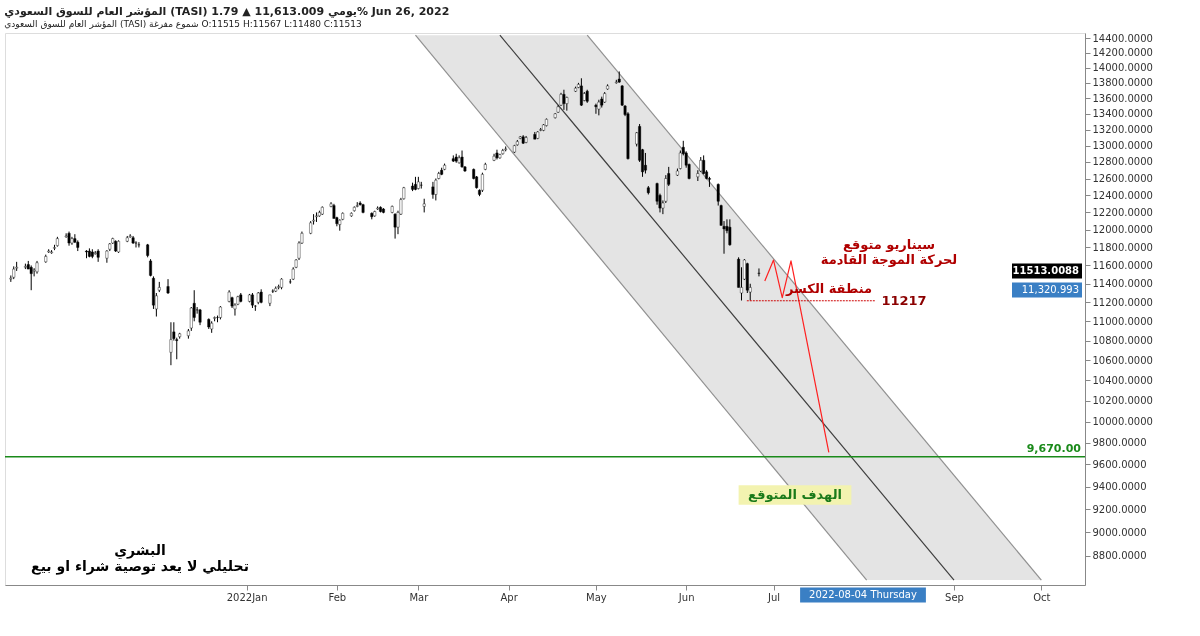 The image size is (1200, 636). I want to click on y-tick-label: 11800.0000, so click(1122, 247).